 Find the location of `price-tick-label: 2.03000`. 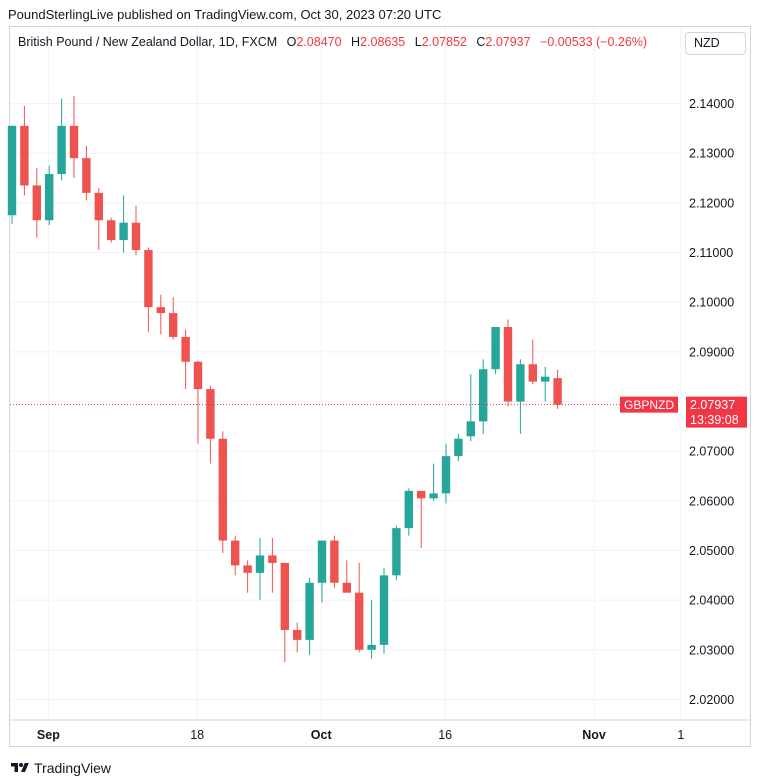

price-tick-label: 2.03000 is located at coordinates (711, 650).